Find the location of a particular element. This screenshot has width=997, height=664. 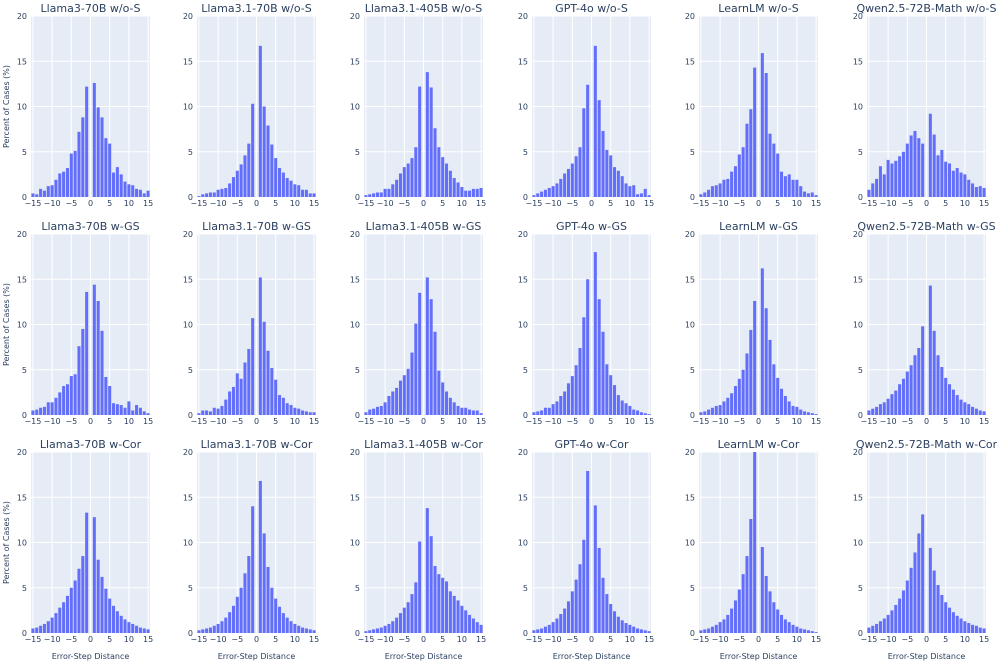

x-tick-label: −10 is located at coordinates (218, 421).